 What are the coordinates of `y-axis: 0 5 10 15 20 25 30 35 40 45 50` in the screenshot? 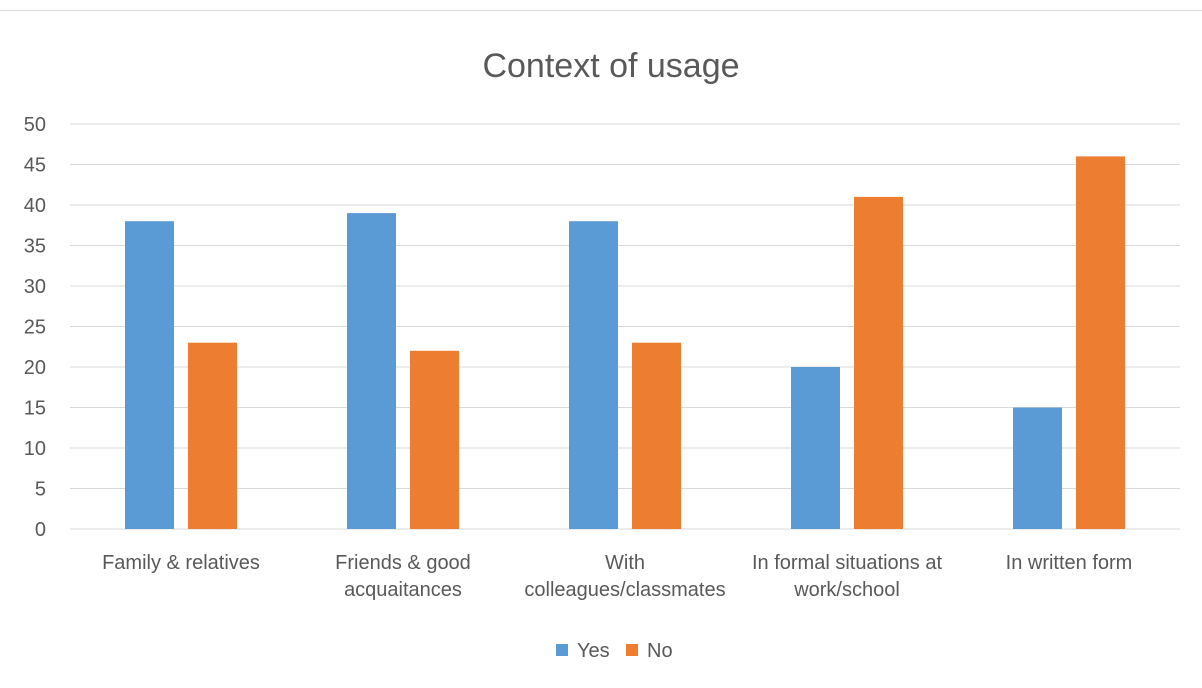 It's located at (35, 327).